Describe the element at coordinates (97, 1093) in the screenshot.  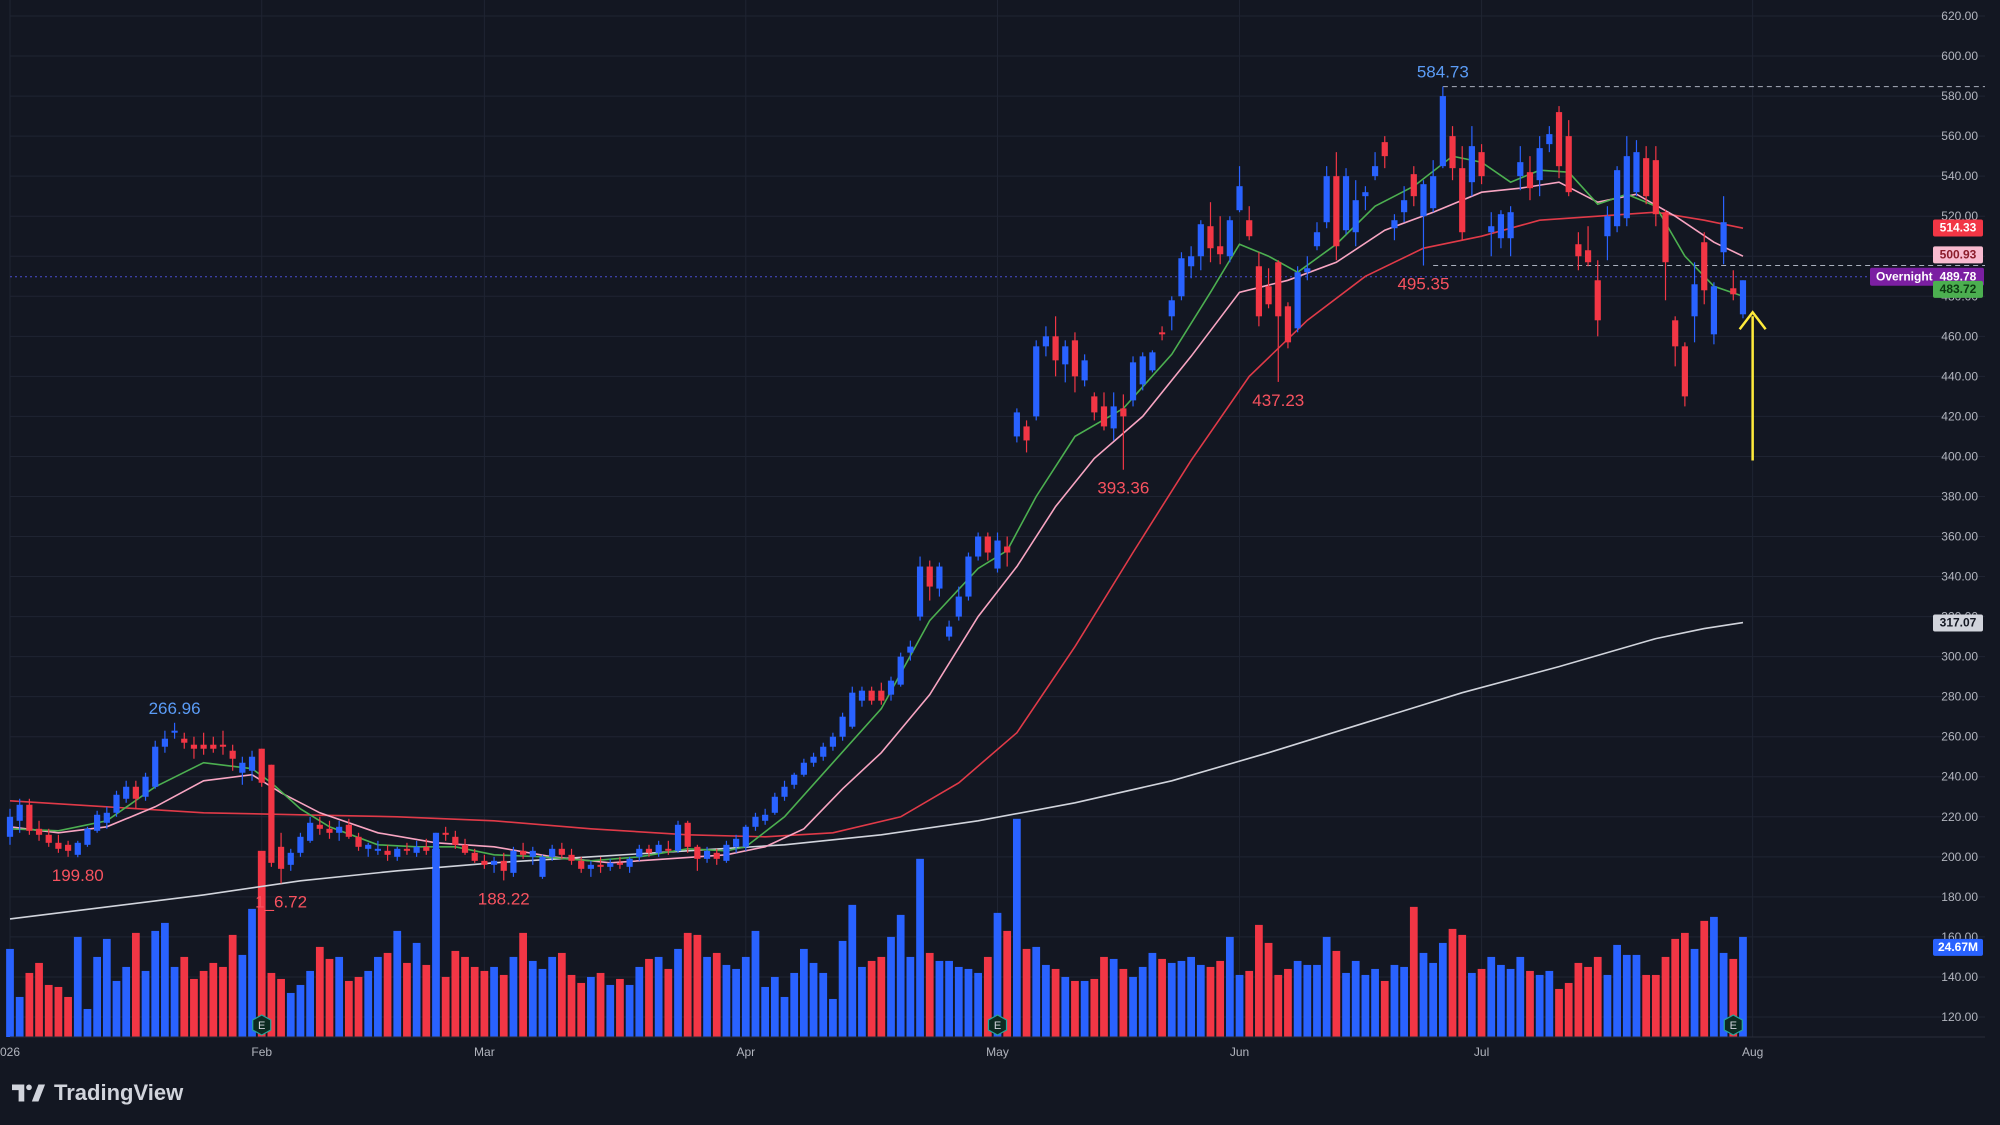
I see `brand-logo: TradingView` at that location.